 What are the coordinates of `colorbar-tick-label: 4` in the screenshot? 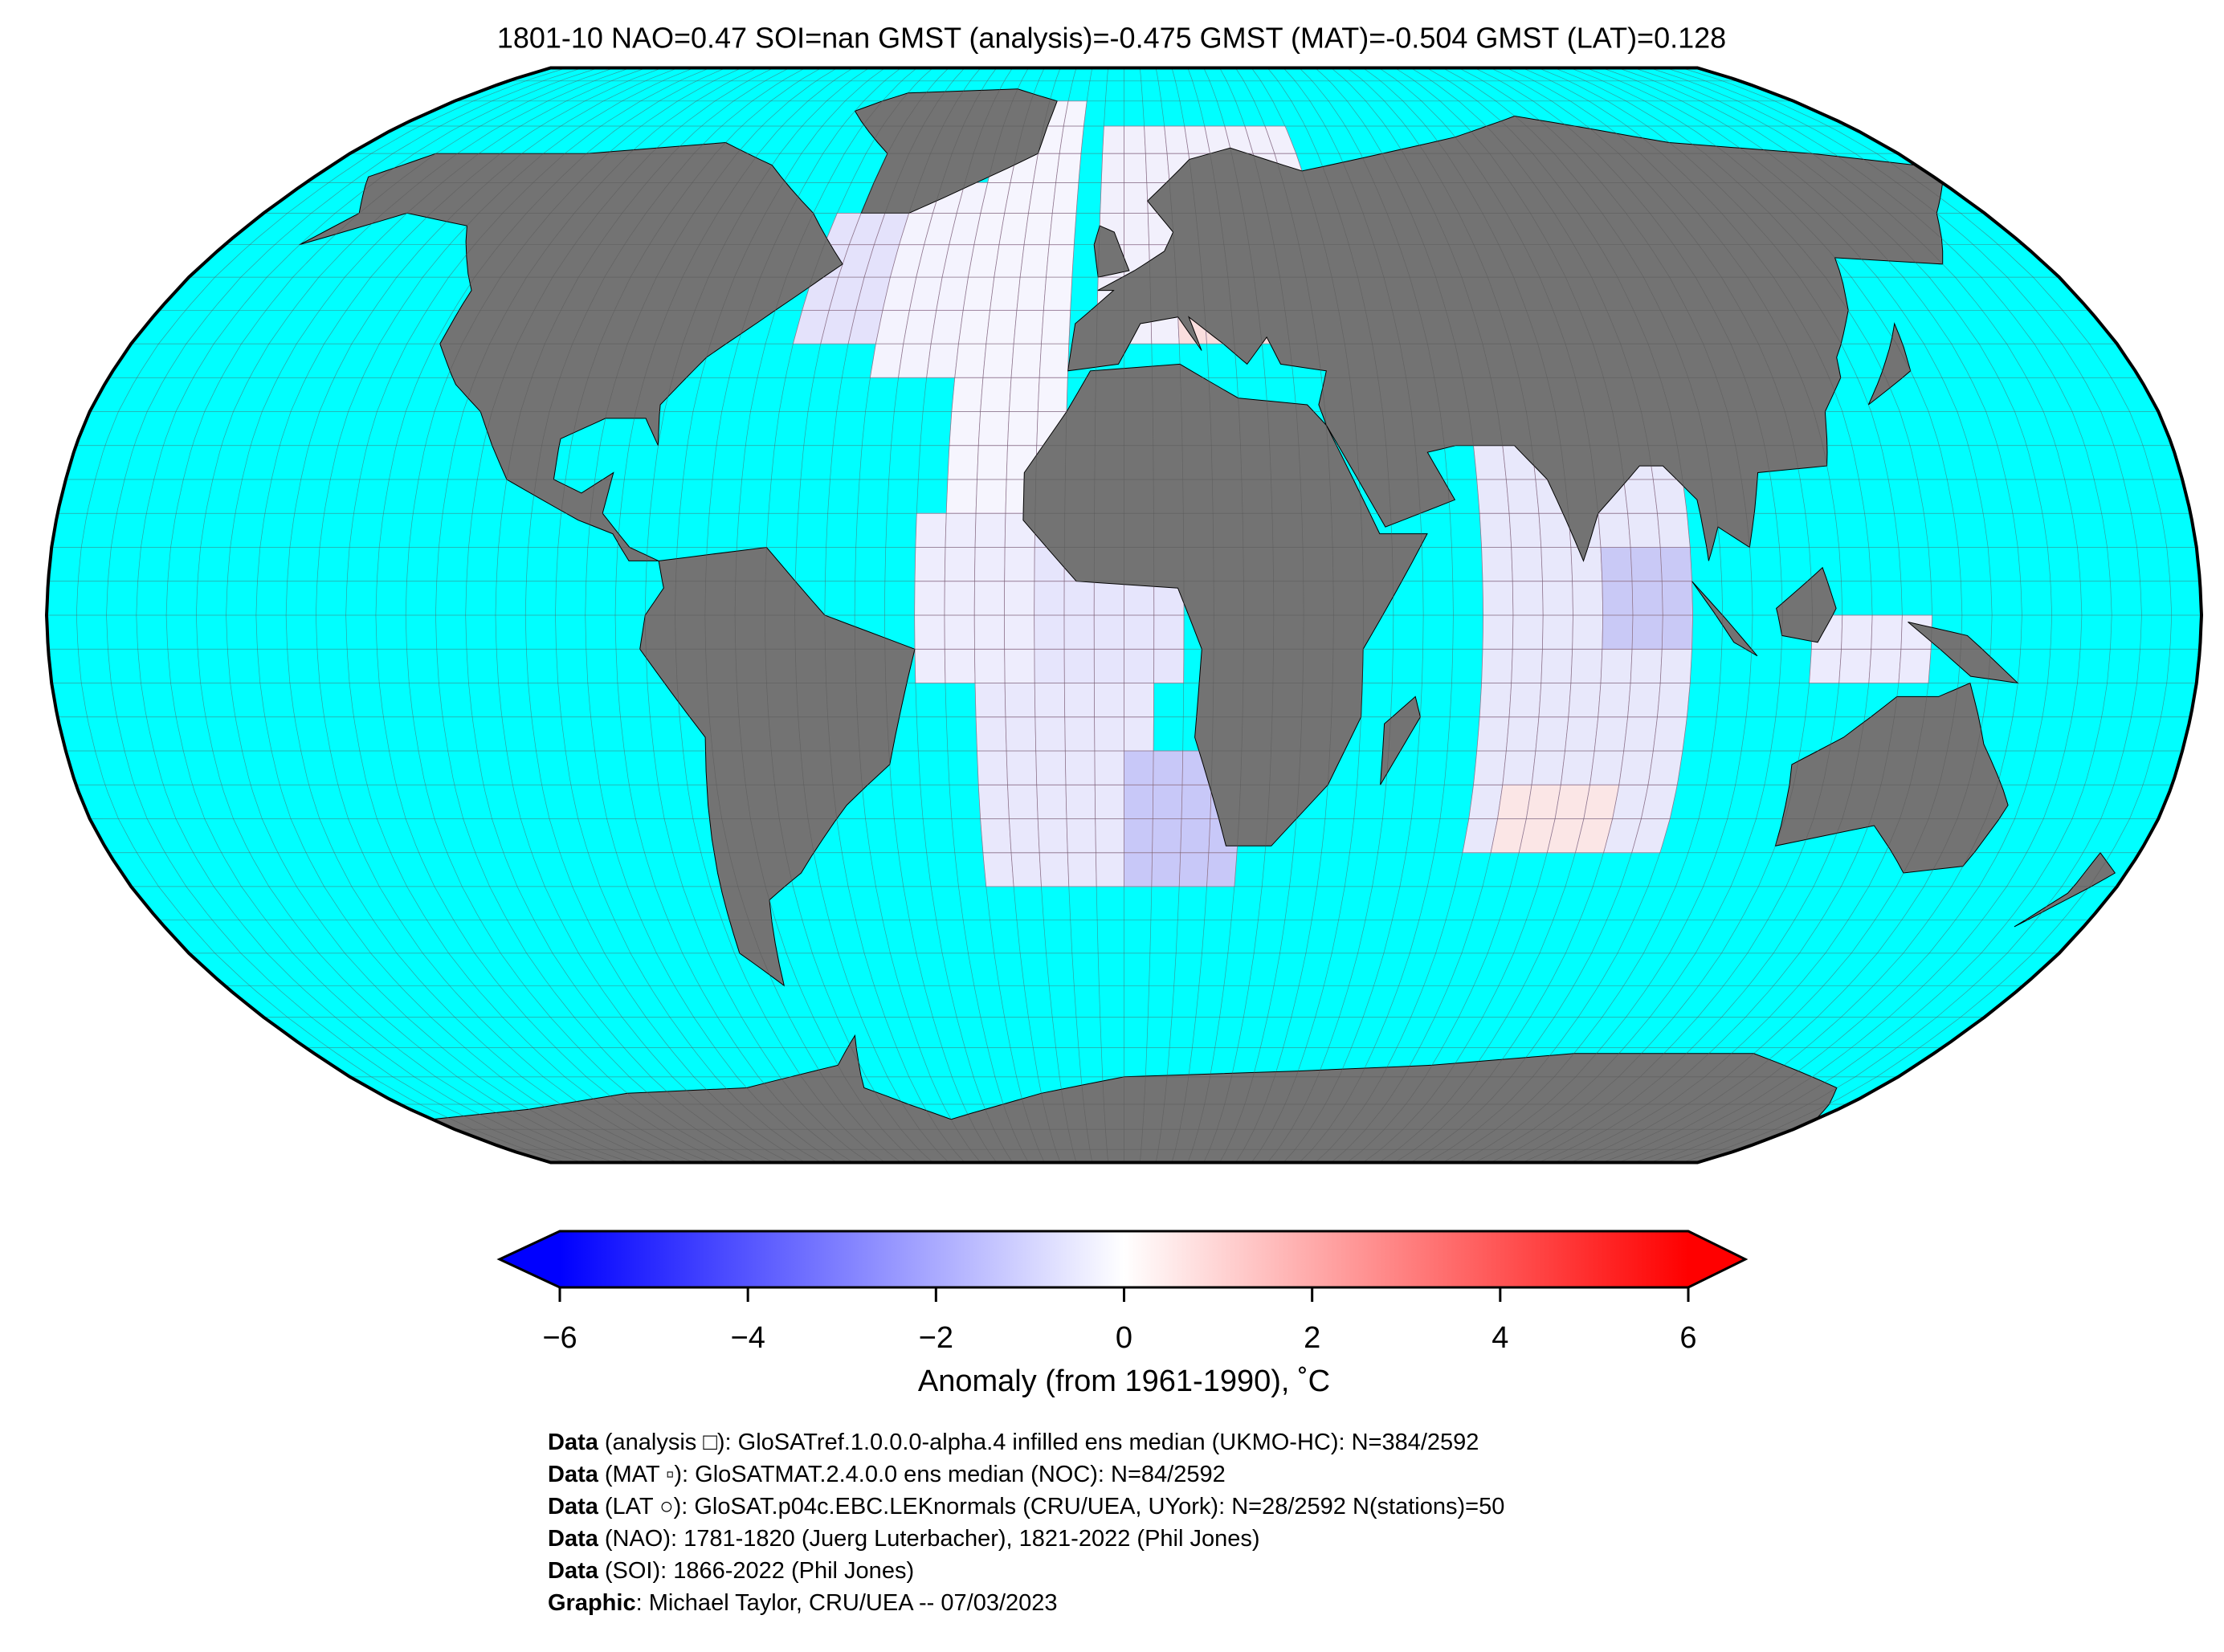 It's located at (1500, 1338).